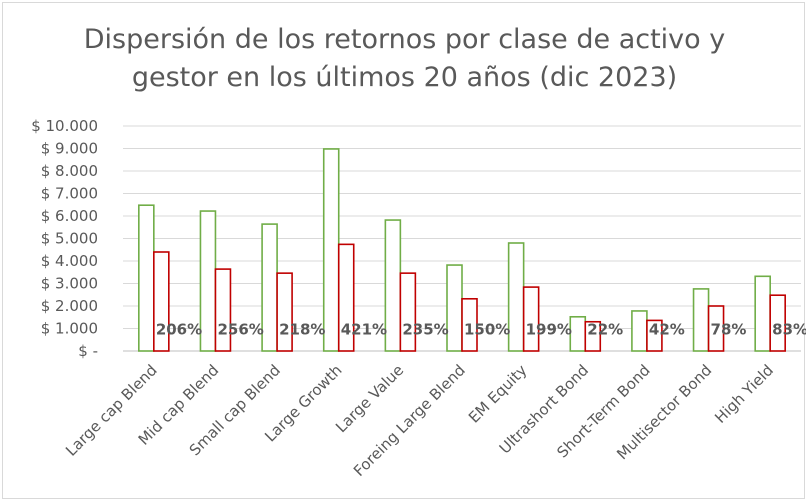 Image resolution: width=809 pixels, height=503 pixels. I want to click on y-tick-label: $ 10.000, so click(64, 126).